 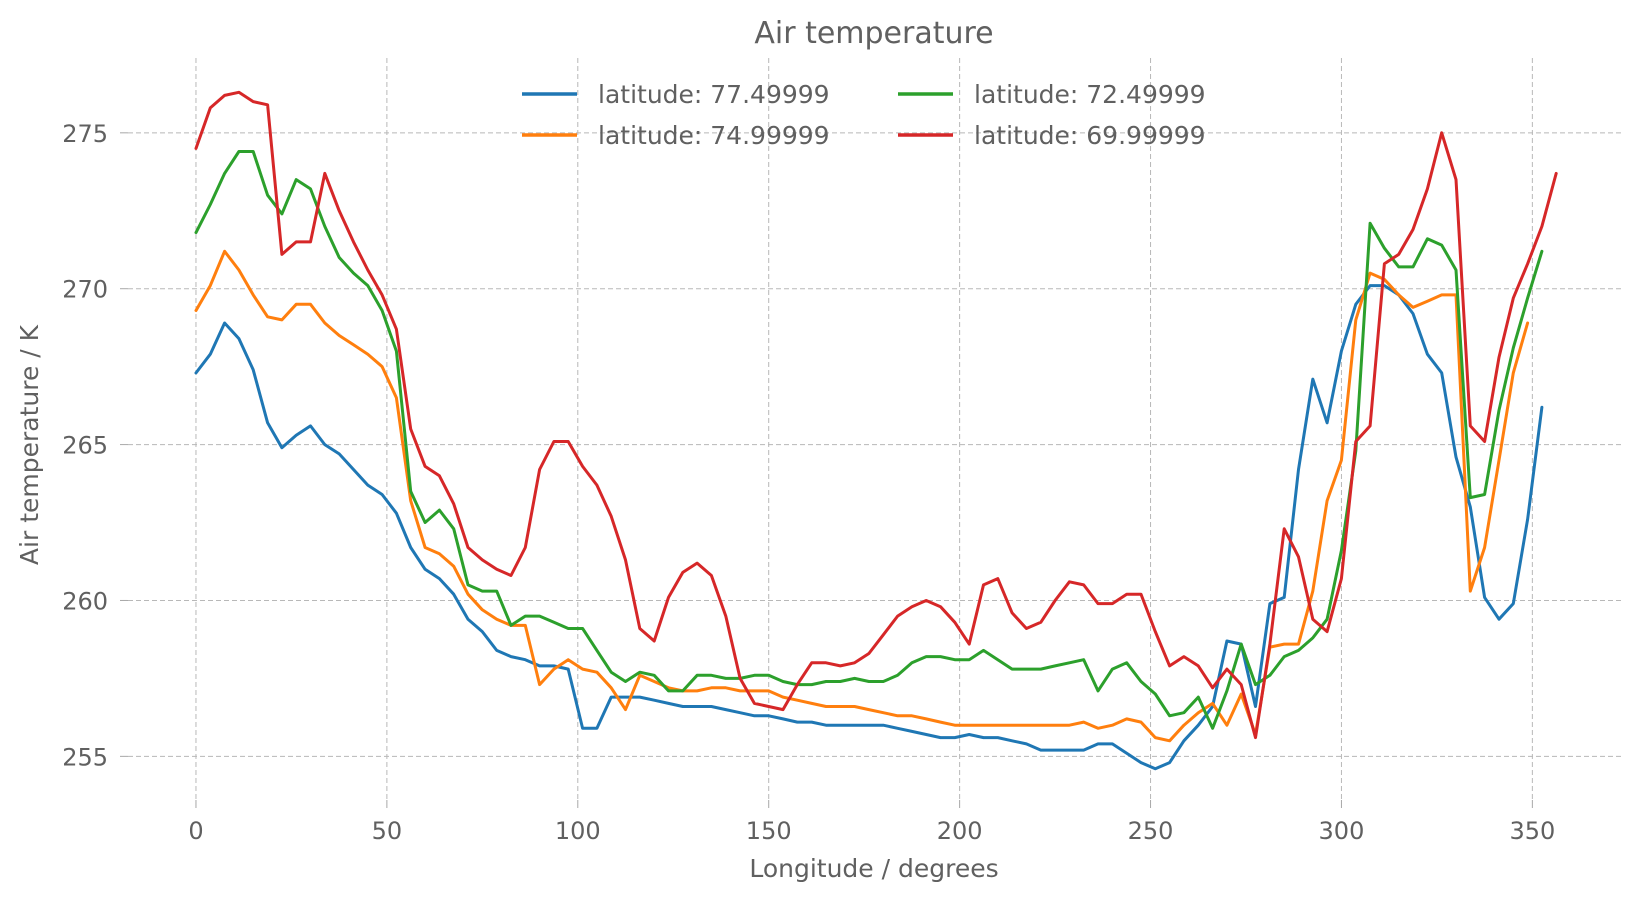 What do you see at coordinates (85, 601) in the screenshot?
I see `y-tick-label: 260` at bounding box center [85, 601].